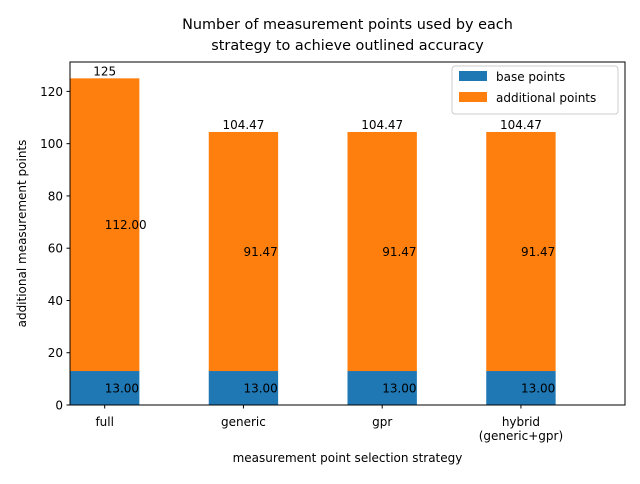  I want to click on bar-value-label-additional-points-gpr: 91.47, so click(399, 252).